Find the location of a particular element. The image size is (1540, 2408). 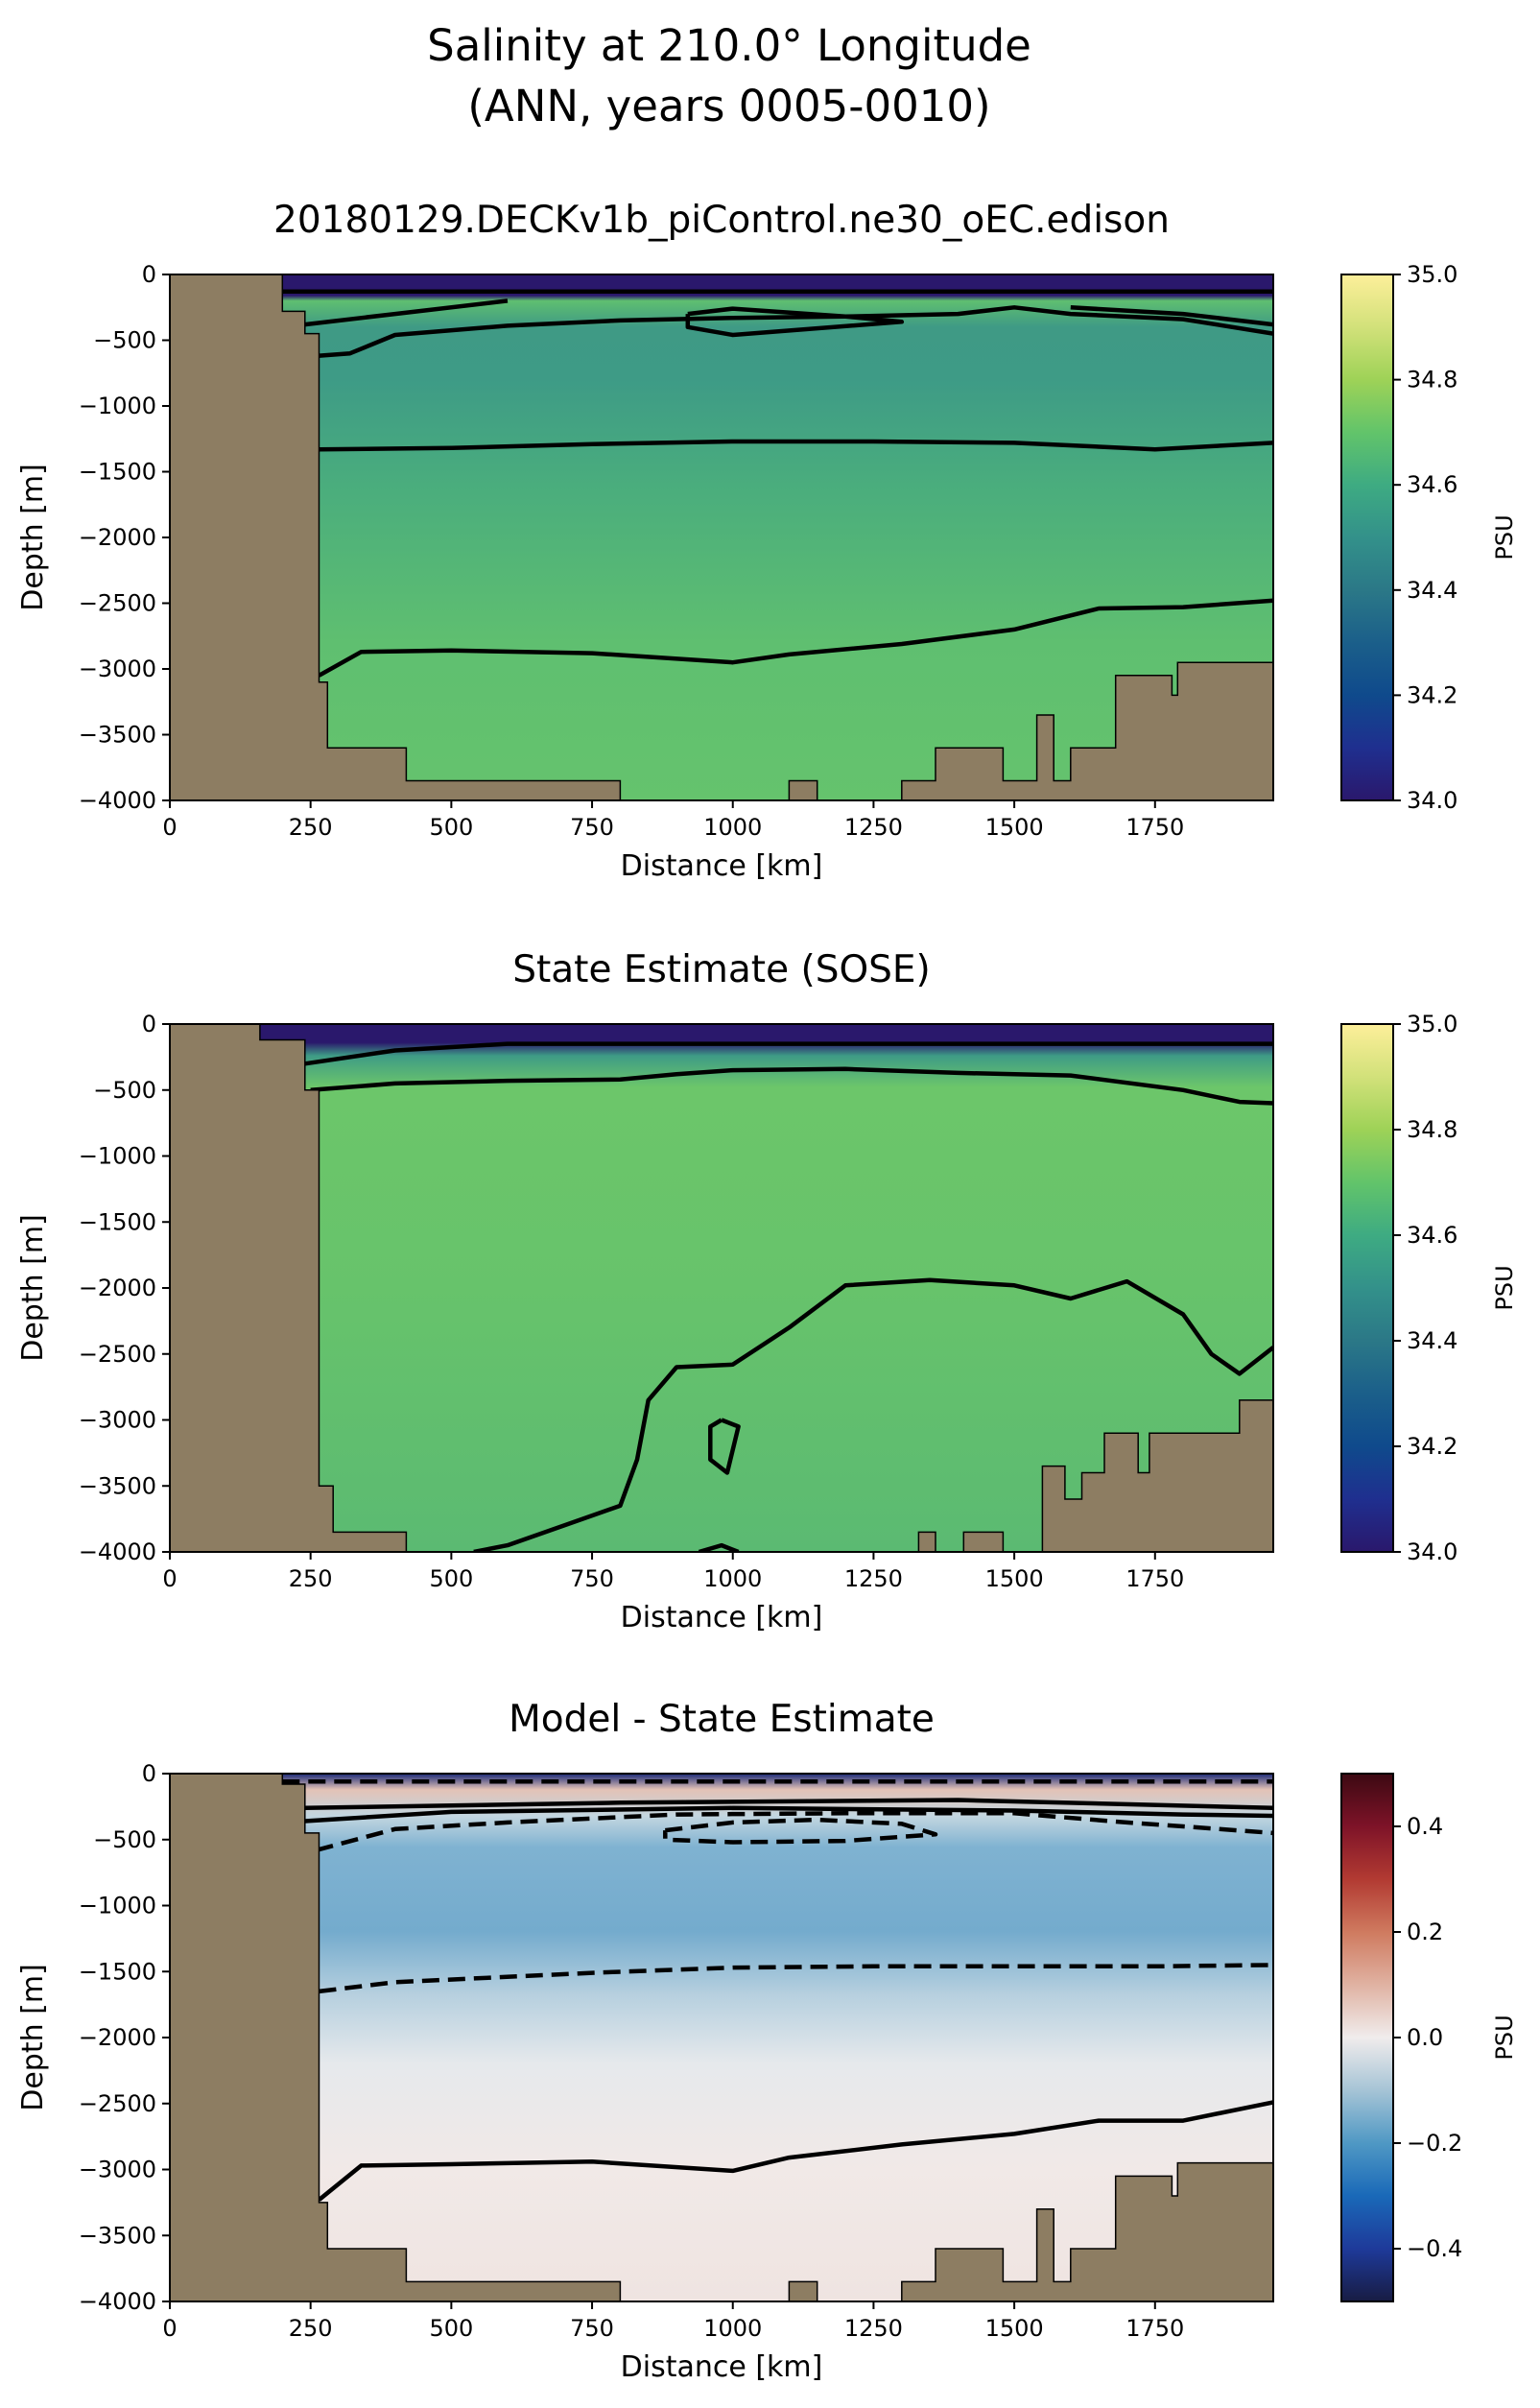

colorbar-tick-label: 34.2 is located at coordinates (1432, 1446).